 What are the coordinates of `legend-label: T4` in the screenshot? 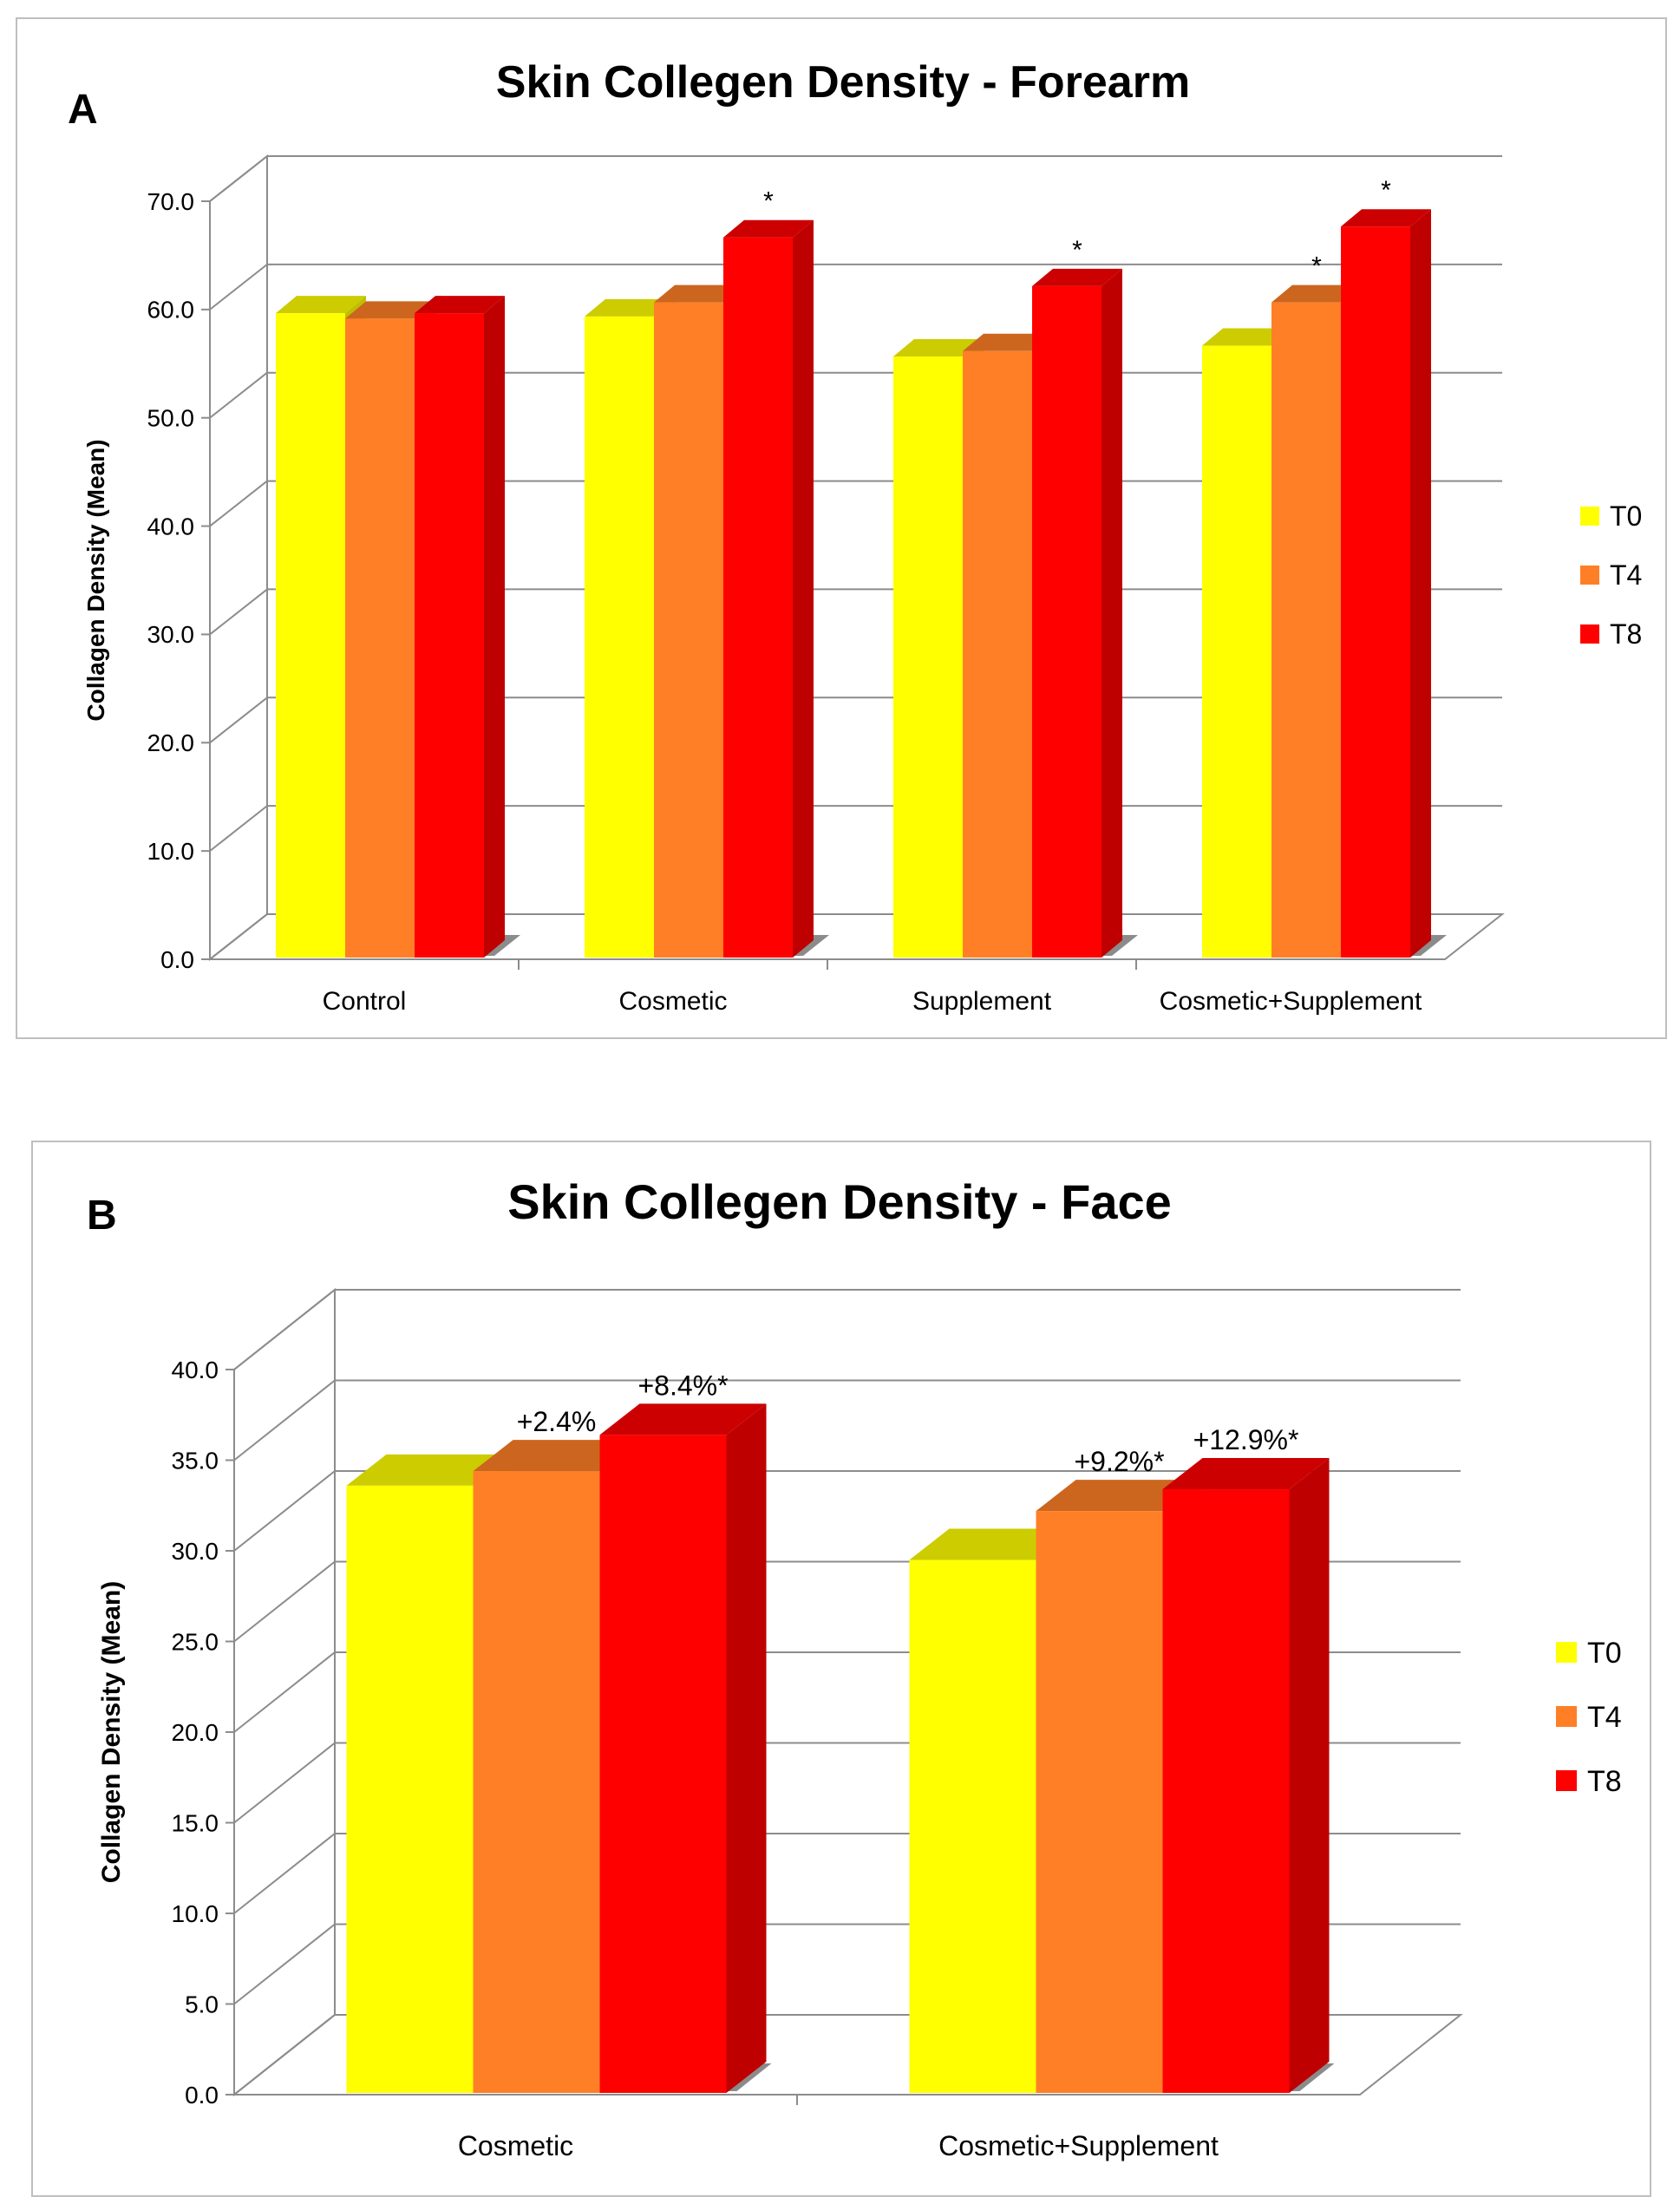 It's located at (1604, 1717).